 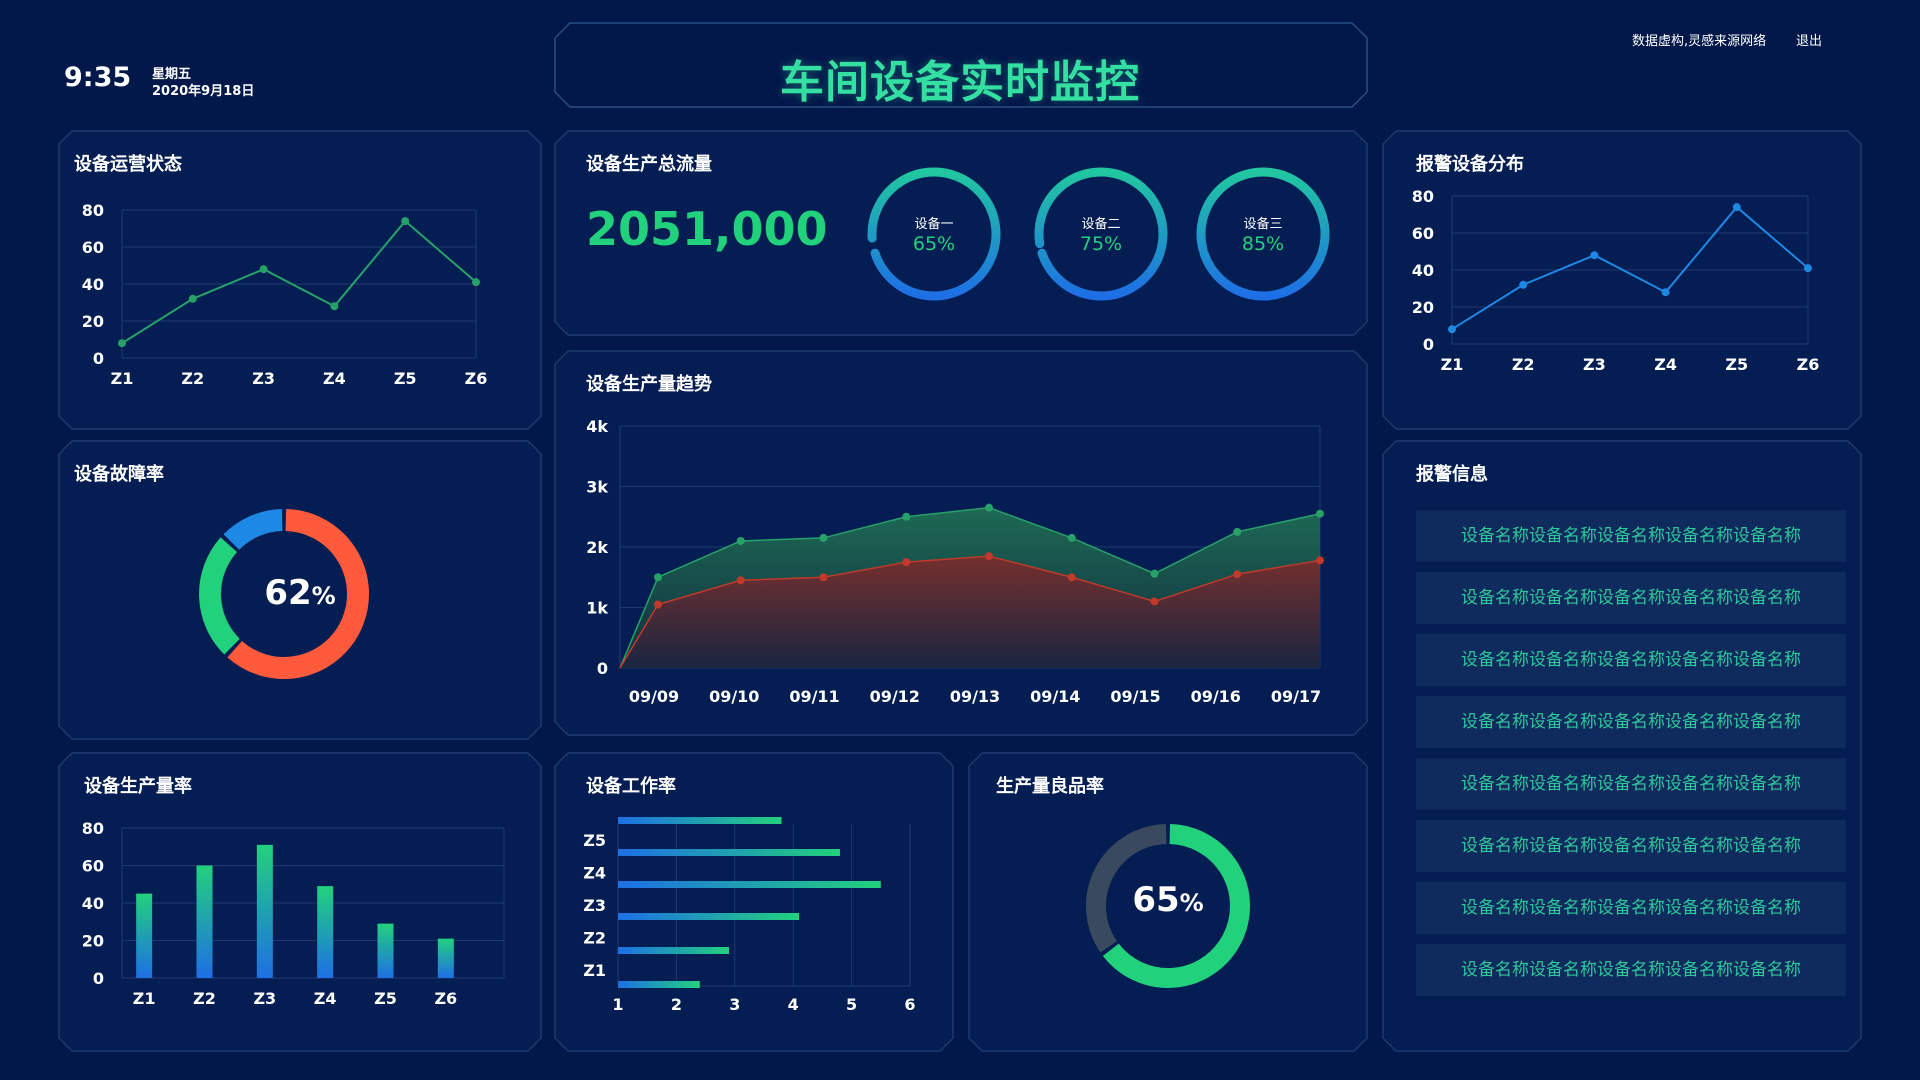 What do you see at coordinates (128, 164) in the screenshot?
I see `panel-title: 设备运营状态` at bounding box center [128, 164].